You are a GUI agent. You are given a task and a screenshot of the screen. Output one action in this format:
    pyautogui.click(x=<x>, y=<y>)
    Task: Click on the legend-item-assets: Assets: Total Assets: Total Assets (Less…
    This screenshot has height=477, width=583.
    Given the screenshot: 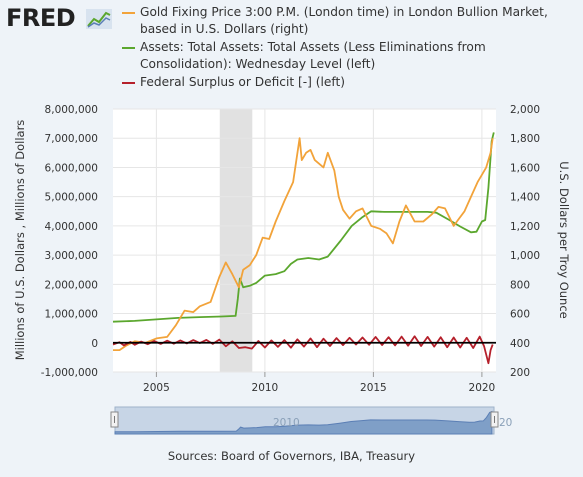 What is the action you would take?
    pyautogui.click(x=349, y=56)
    